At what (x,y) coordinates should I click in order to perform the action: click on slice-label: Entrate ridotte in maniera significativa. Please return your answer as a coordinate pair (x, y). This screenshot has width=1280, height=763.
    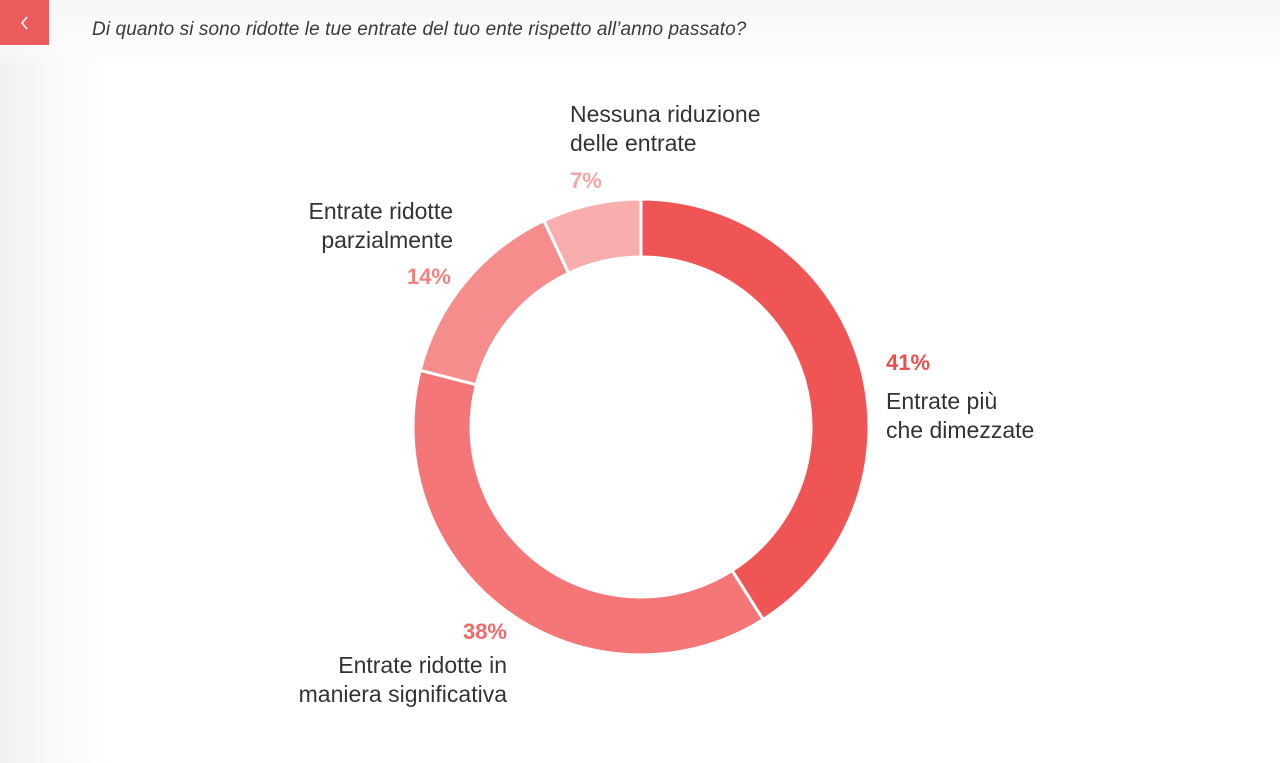
    Looking at the image, I should click on (377, 680).